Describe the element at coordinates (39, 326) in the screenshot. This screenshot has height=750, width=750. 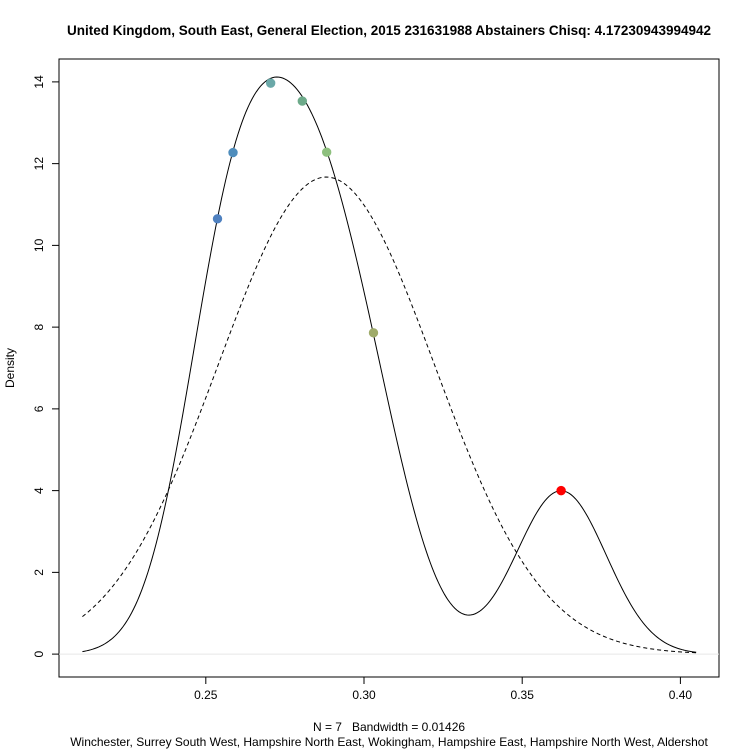
I see `y-tick-label: 8` at that location.